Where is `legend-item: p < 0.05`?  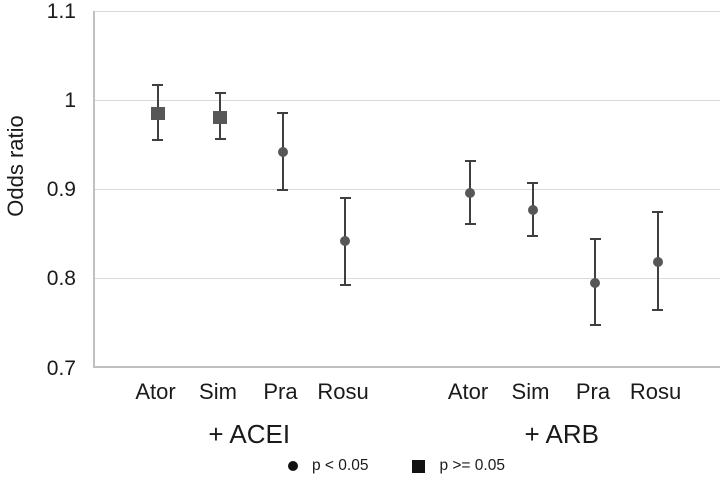 legend-item: p < 0.05 is located at coordinates (328, 466).